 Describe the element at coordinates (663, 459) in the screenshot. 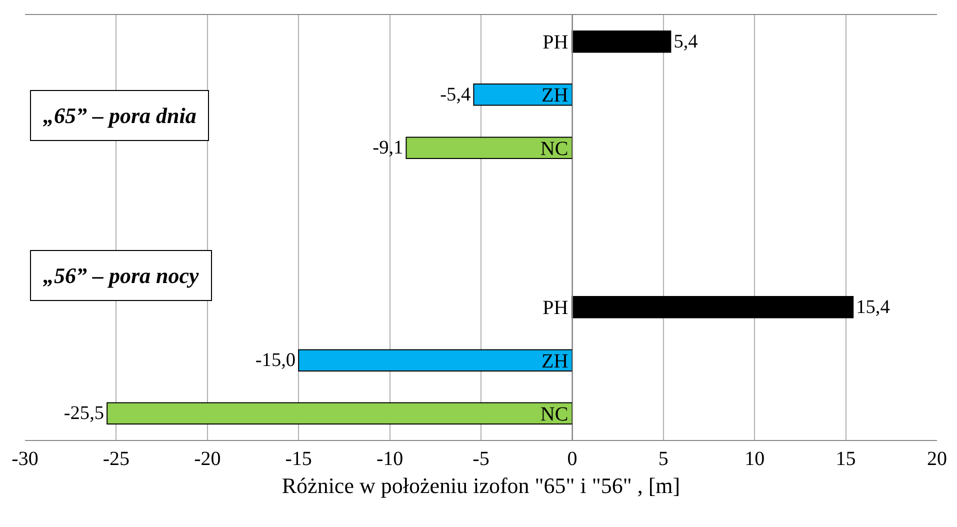

I see `x-tick-label: 5` at that location.